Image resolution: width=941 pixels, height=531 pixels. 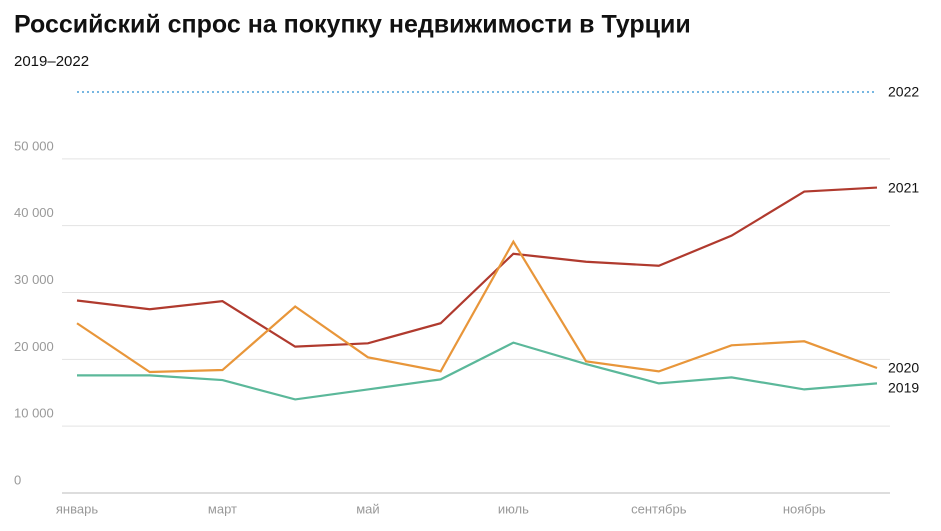 I want to click on y-tick-label: 20 000, so click(x=34, y=346).